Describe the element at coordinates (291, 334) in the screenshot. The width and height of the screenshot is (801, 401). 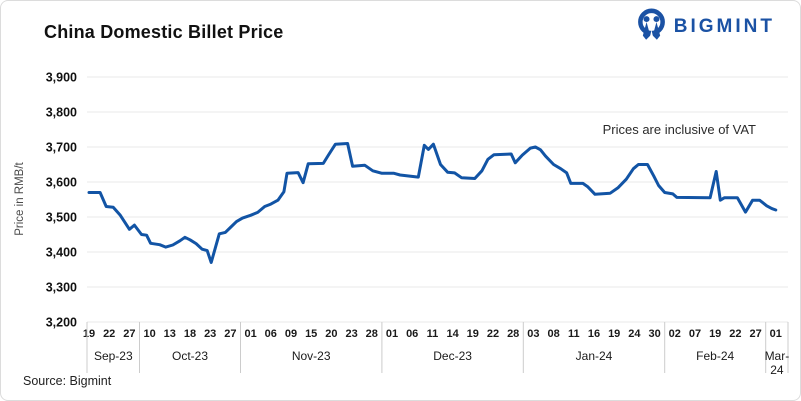
I see `svg-text: 09` at that location.